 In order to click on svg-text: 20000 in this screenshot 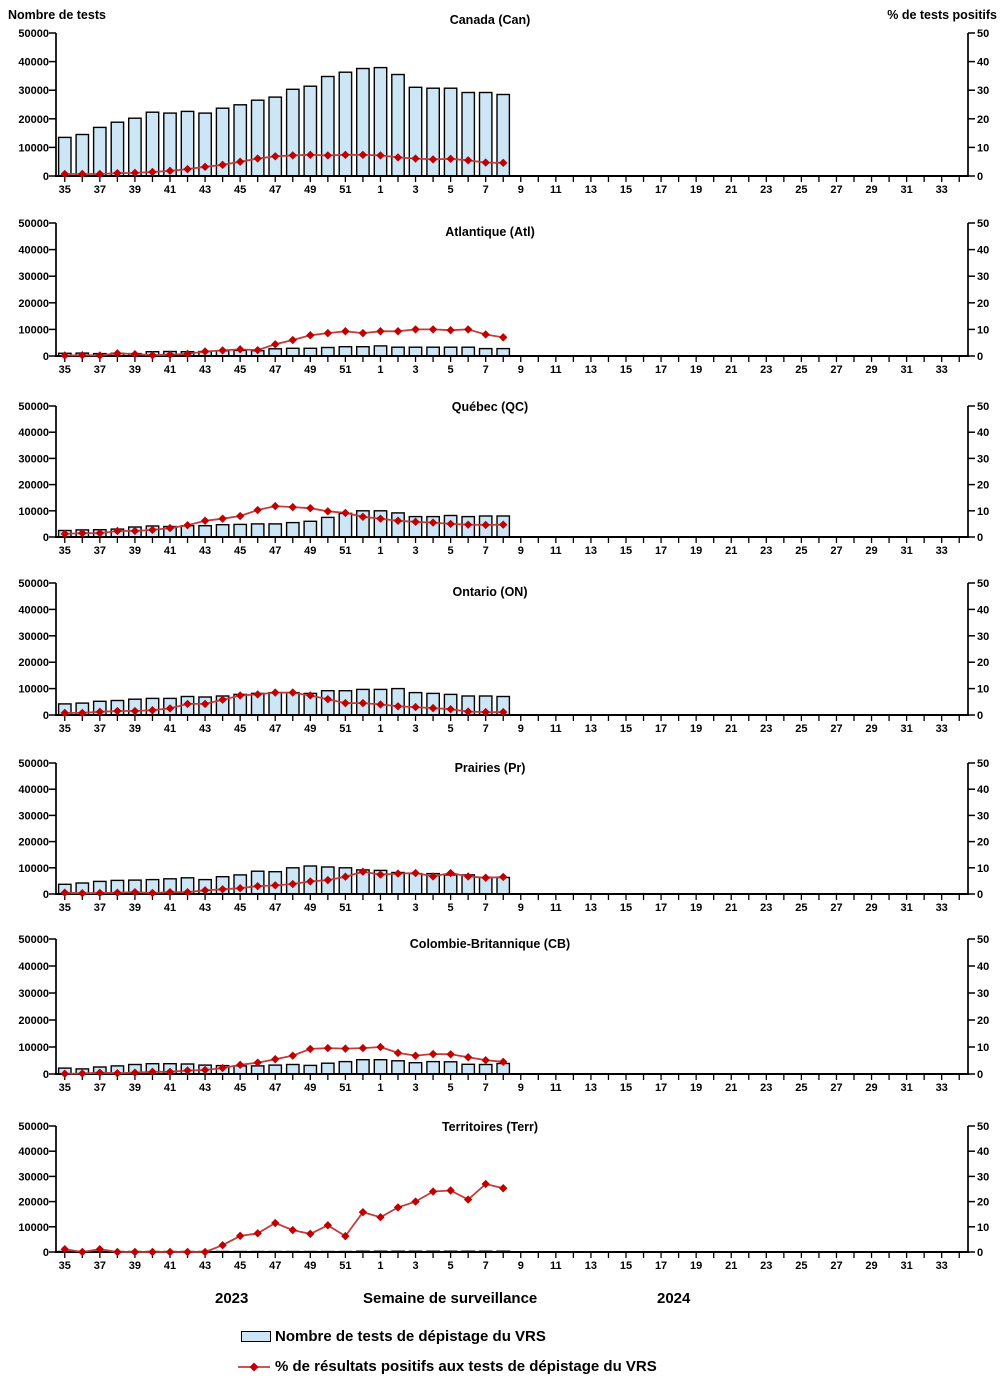, I will do `click(33, 120)`.